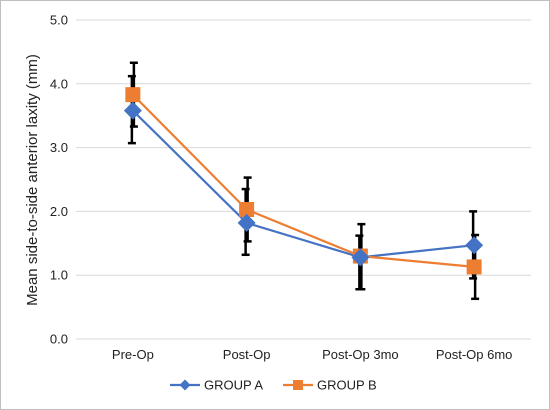  I want to click on y-tick-label: 1.0, so click(59, 275).